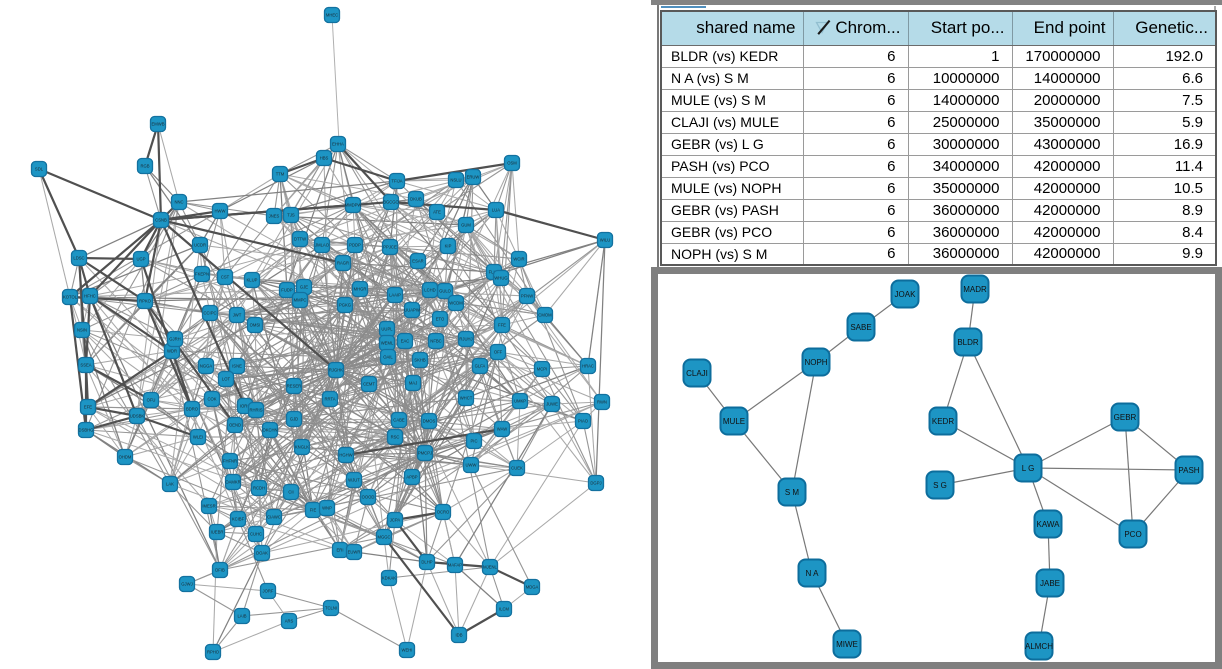 Image resolution: width=1222 pixels, height=669 pixels. What do you see at coordinates (355, 245) in the screenshot?
I see `svg-text: PDDP` at bounding box center [355, 245].